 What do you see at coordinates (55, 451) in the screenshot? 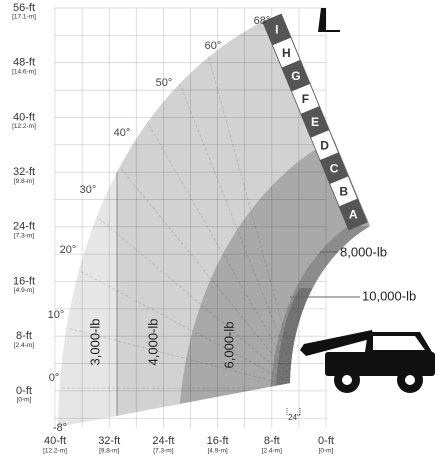
I see `x-axis-metric: [12.2-m]` at bounding box center [55, 451].